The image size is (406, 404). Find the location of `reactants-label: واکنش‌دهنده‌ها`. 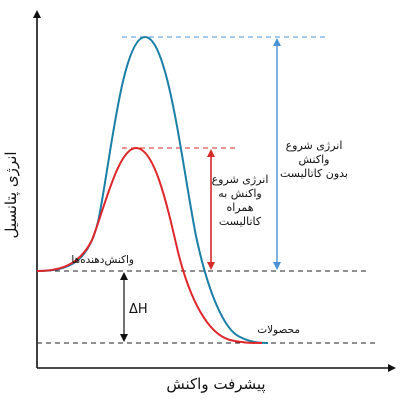

reactants-label: واکنش‌دهنده‌ها is located at coordinates (102, 260).